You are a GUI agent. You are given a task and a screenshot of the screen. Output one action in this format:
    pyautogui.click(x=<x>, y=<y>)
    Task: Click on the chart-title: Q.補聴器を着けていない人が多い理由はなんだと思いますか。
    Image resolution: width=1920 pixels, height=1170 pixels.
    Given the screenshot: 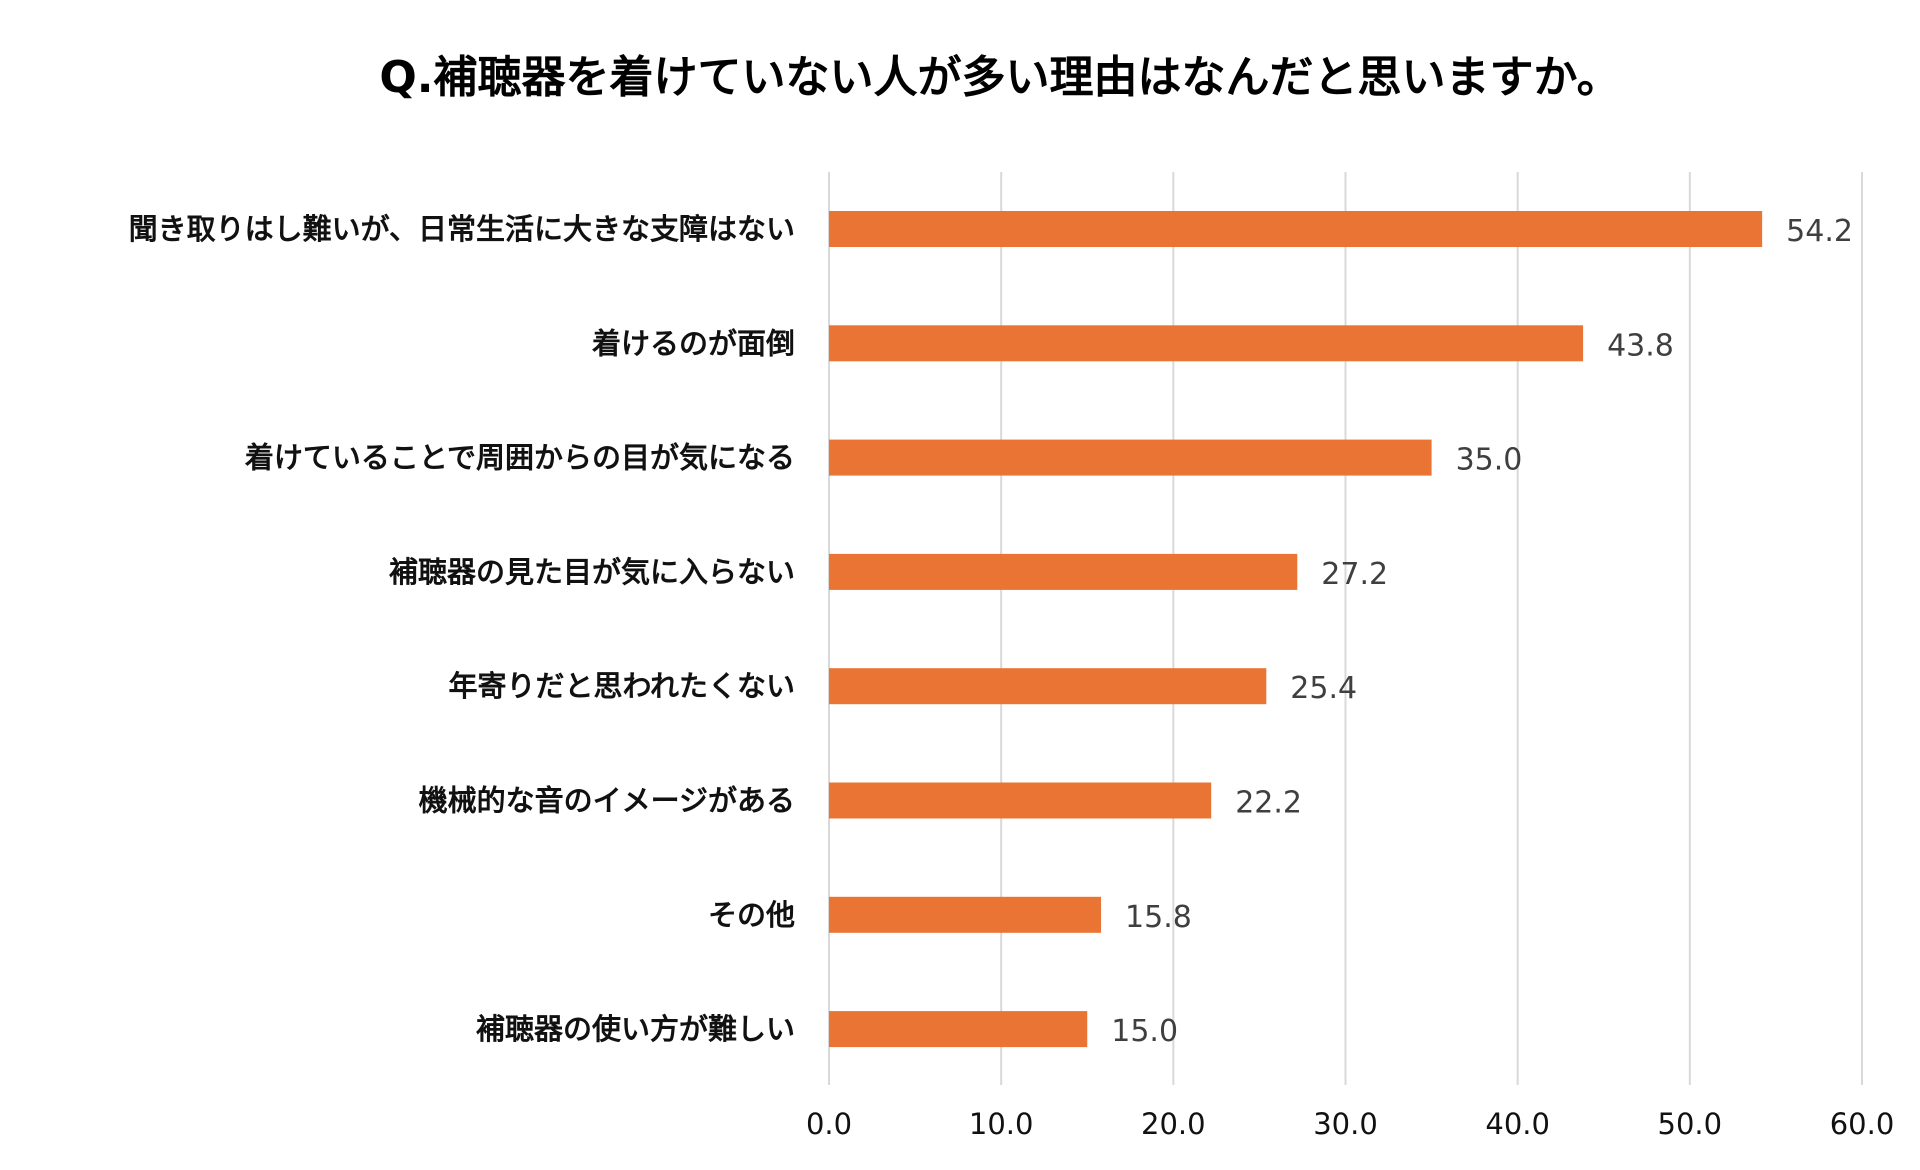 What is the action you would take?
    pyautogui.click(x=999, y=77)
    